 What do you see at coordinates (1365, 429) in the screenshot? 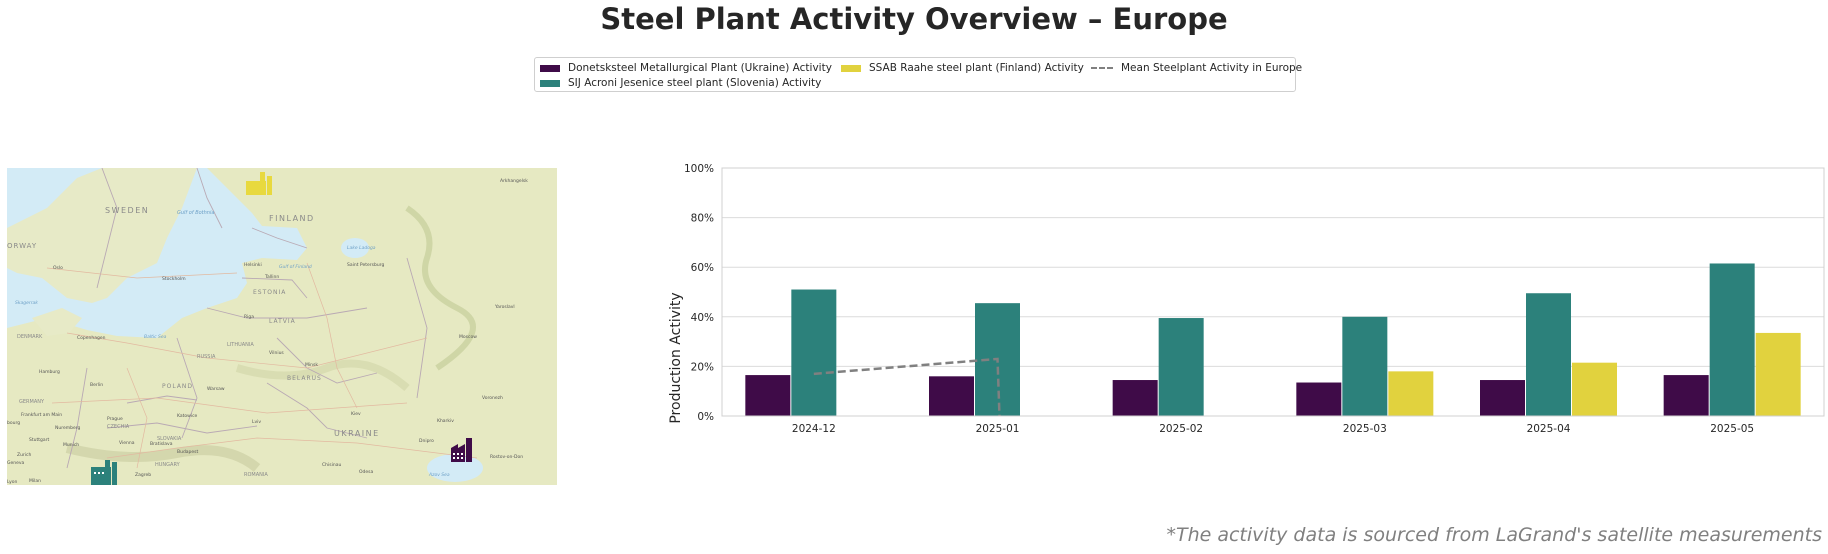
I see `x-tick-label: 2025-03` at bounding box center [1365, 429].